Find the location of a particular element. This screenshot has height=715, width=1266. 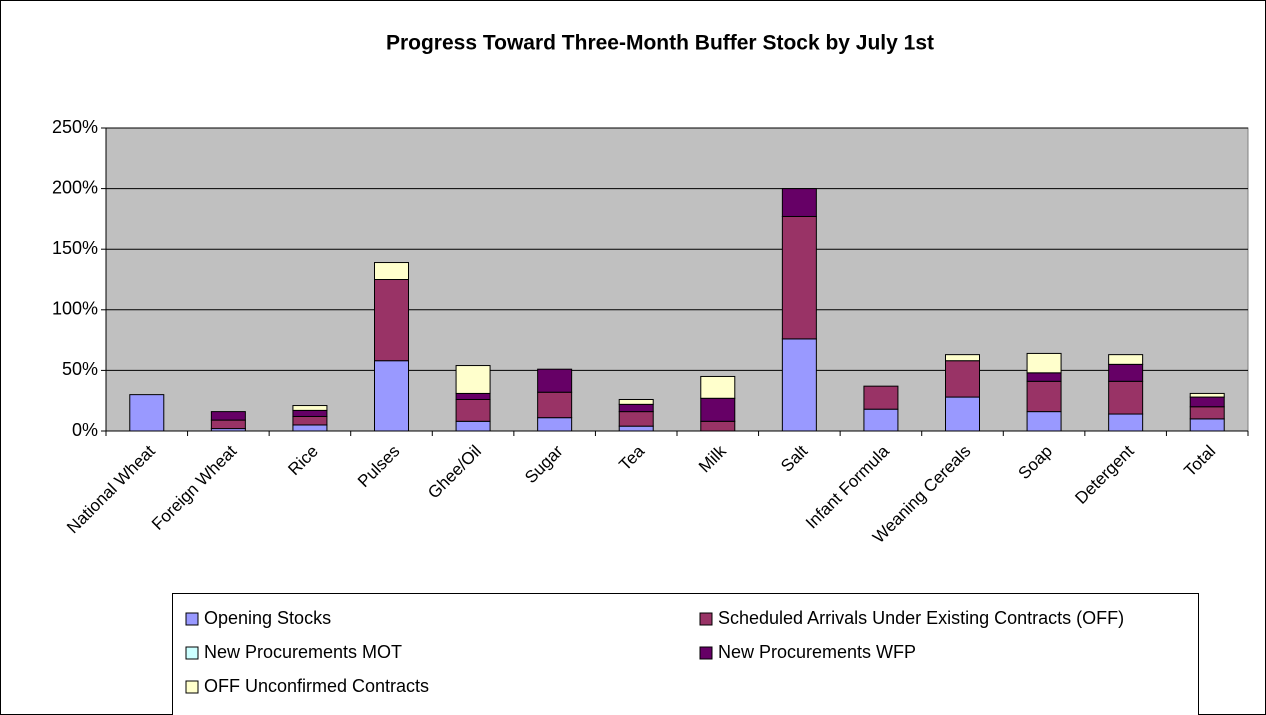

legend-label: New Procurements MOT is located at coordinates (303, 652).